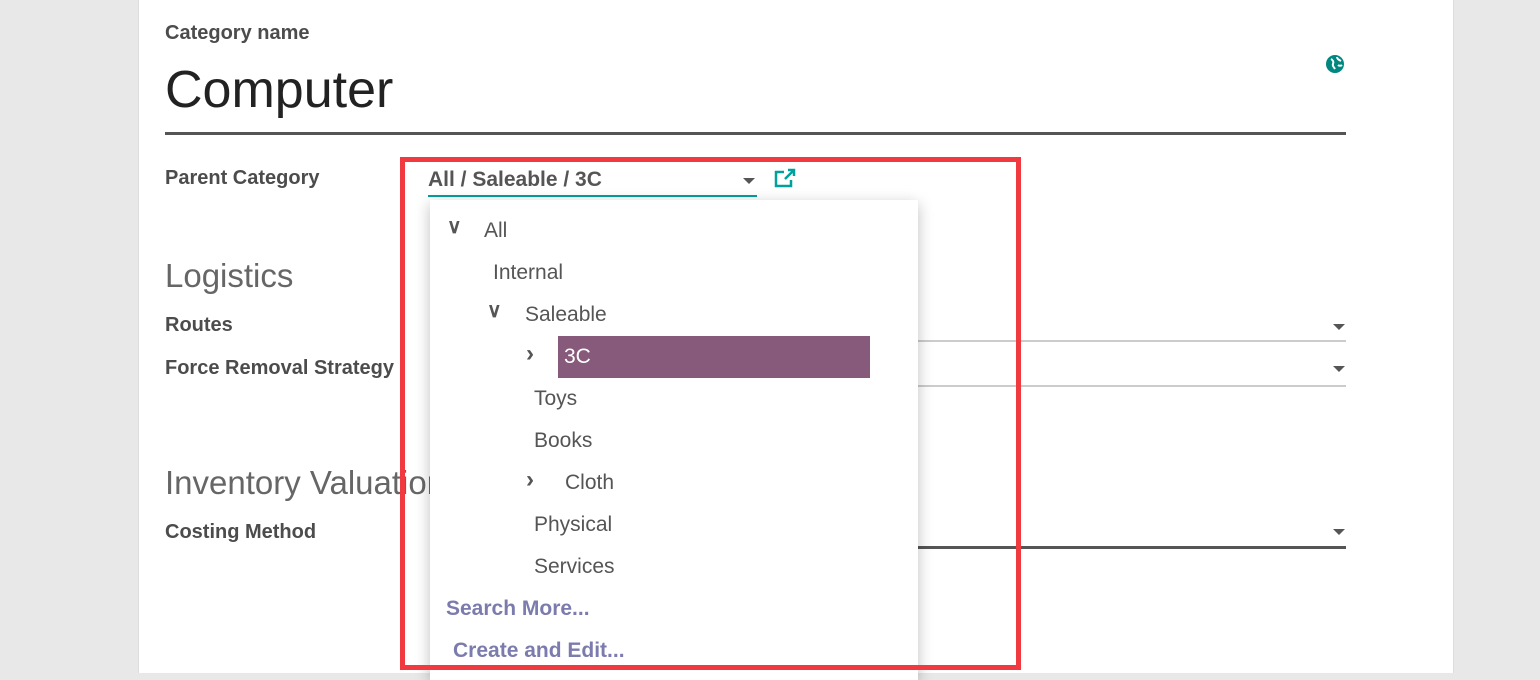 This screenshot has width=1540, height=680. Describe the element at coordinates (496, 230) in the screenshot. I see `dropdown-item-all: All` at that location.